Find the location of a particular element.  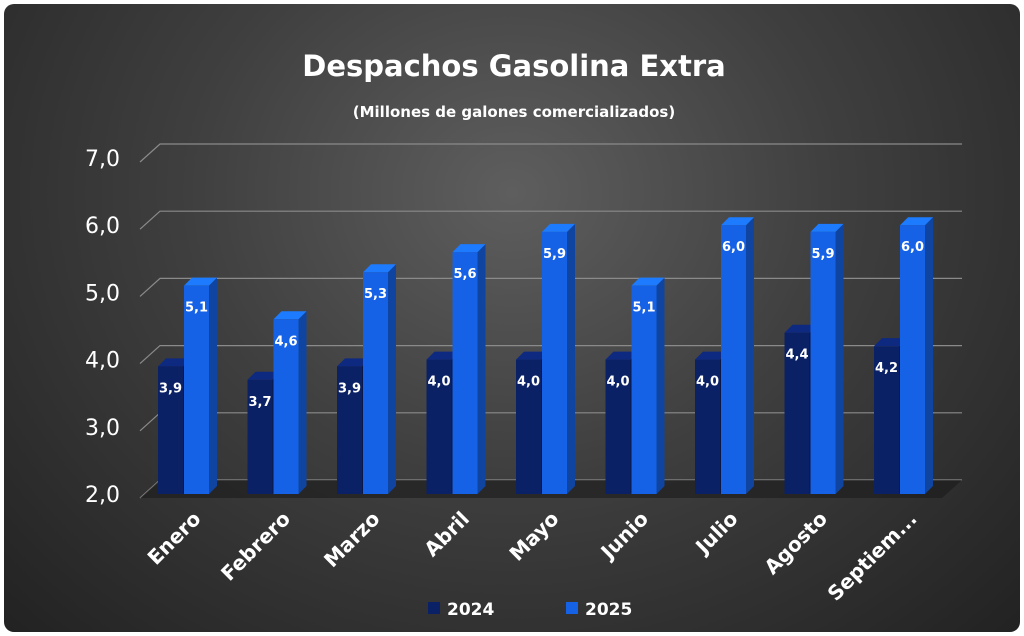

x-tick-label: Junio is located at coordinates (624, 536).